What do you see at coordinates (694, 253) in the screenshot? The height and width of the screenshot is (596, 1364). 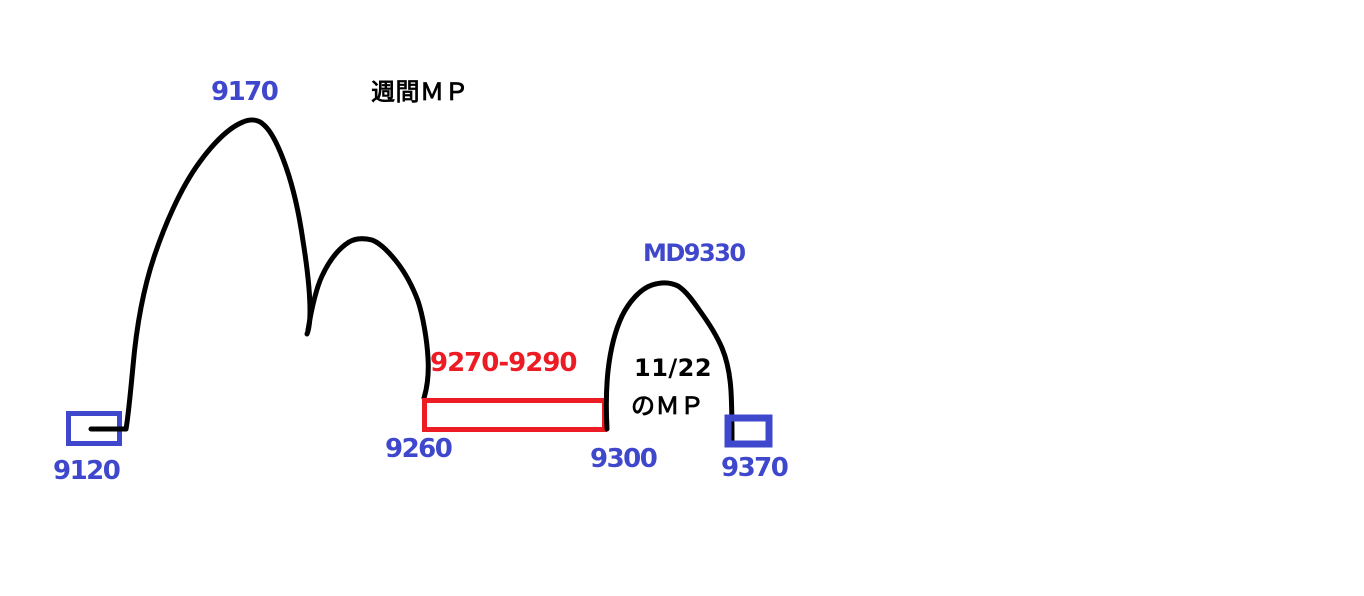 I see `label-md-level: MD9330` at bounding box center [694, 253].